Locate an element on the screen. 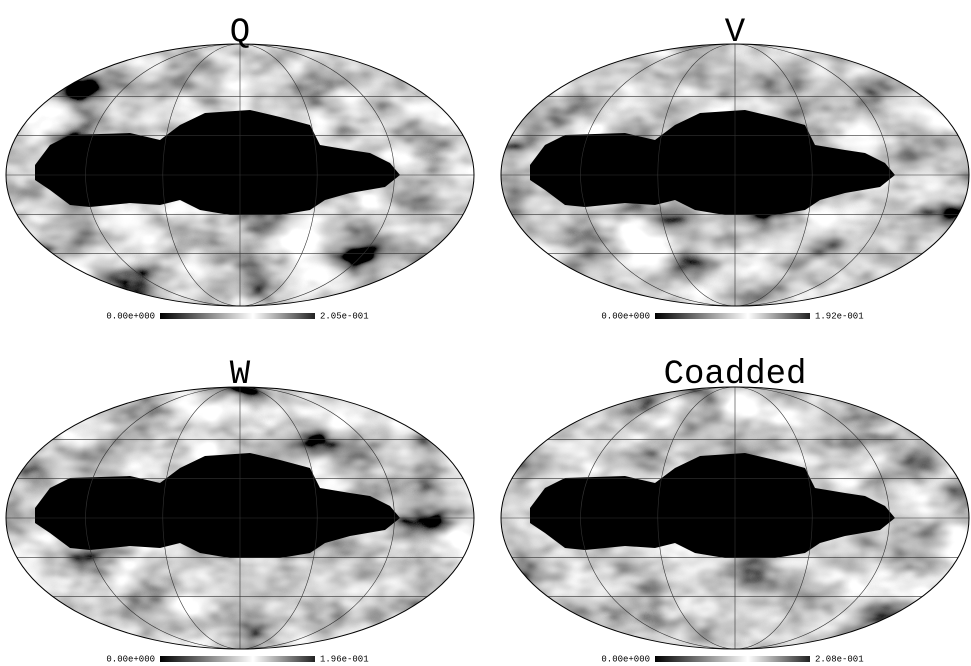 This screenshot has width=971, height=666. colorbar-max-label: 1.92e-001 is located at coordinates (839, 316).